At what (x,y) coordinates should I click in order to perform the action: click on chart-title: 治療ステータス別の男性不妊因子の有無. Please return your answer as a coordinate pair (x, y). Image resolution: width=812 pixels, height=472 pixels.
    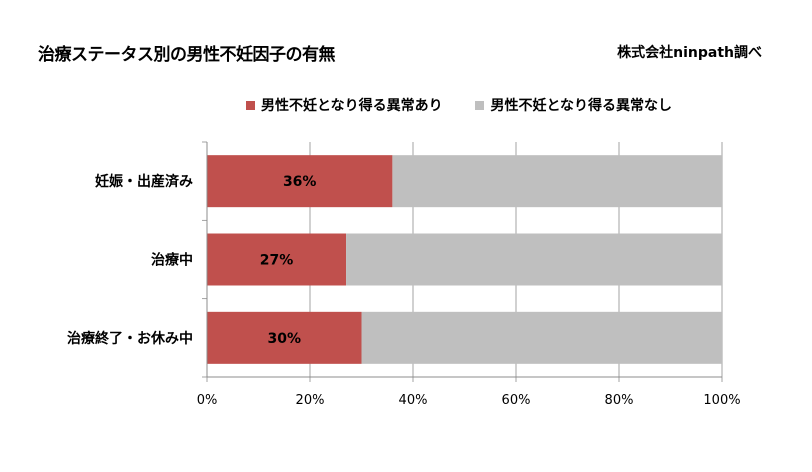
    Looking at the image, I should click on (187, 55).